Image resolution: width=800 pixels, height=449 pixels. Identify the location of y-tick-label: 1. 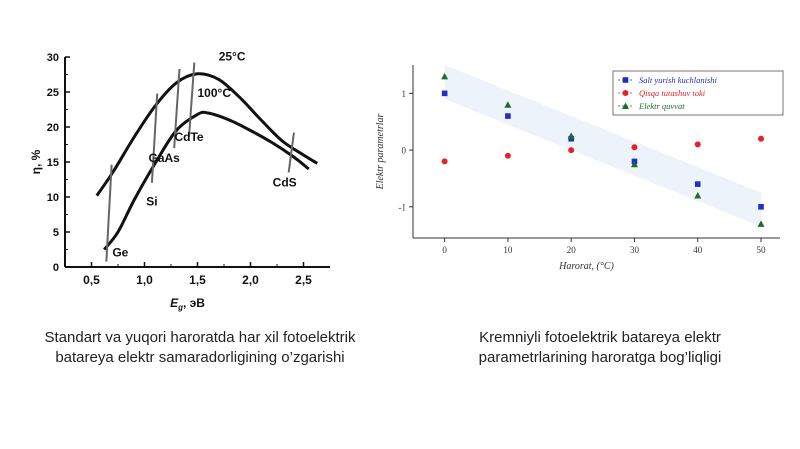
(404, 94).